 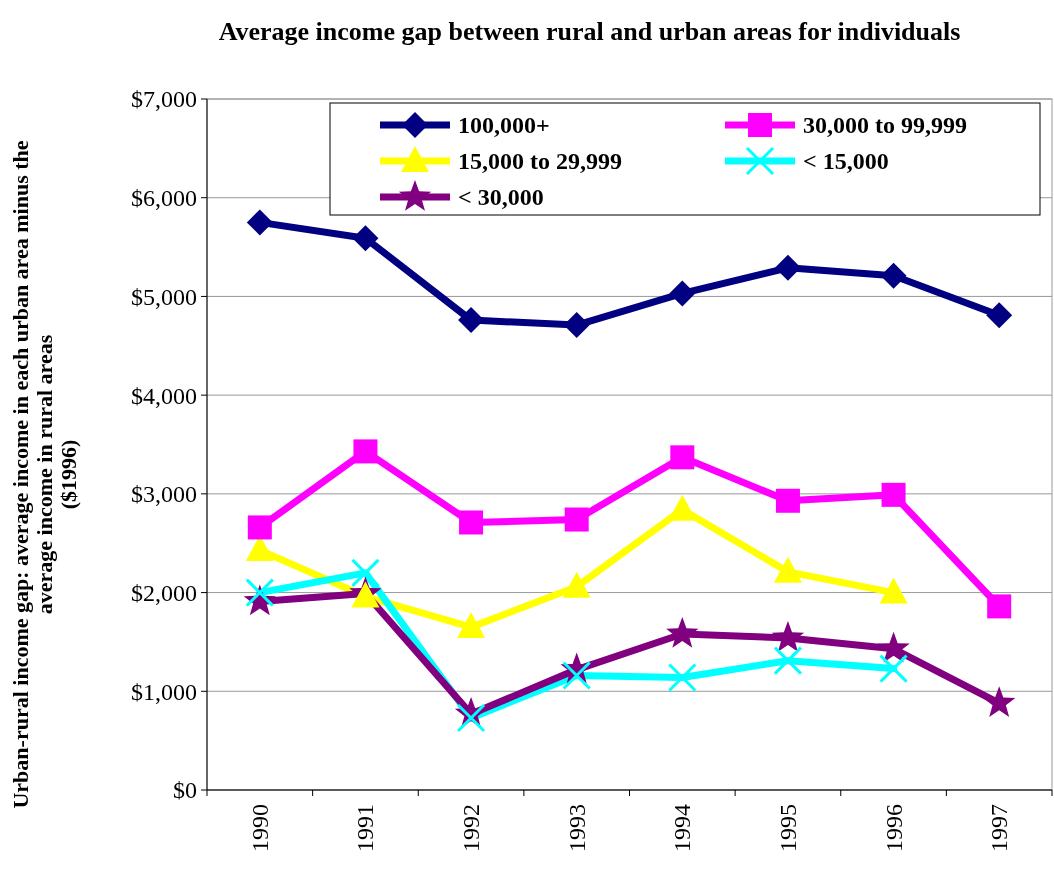 I want to click on x-tick-label: 1994, so click(x=682, y=828).